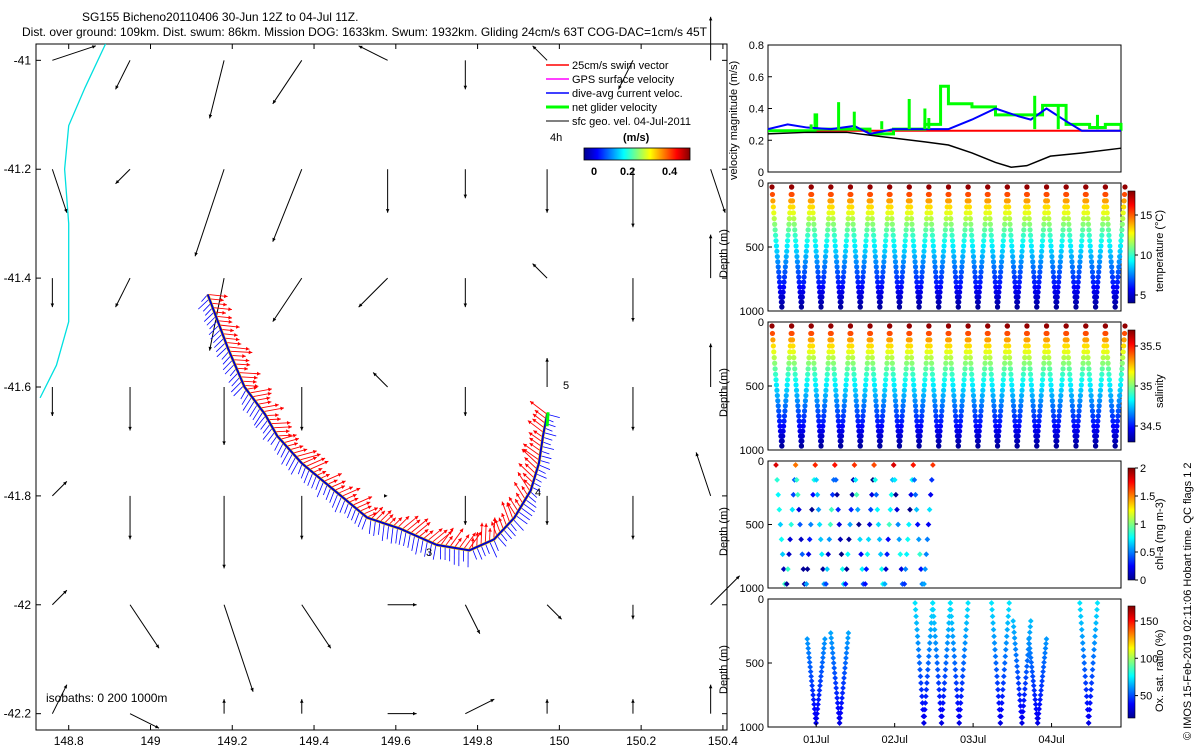 The height and width of the screenshot is (750, 1200). What do you see at coordinates (1146, 256) in the screenshot?
I see `colorbar-tick-label: 10` at bounding box center [1146, 256].